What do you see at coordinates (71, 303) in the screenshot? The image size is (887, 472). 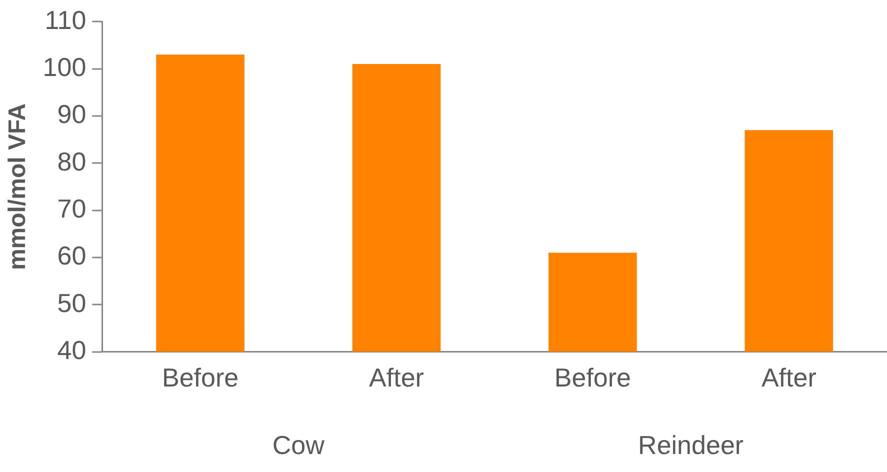 I see `y-tick-label: 50` at bounding box center [71, 303].